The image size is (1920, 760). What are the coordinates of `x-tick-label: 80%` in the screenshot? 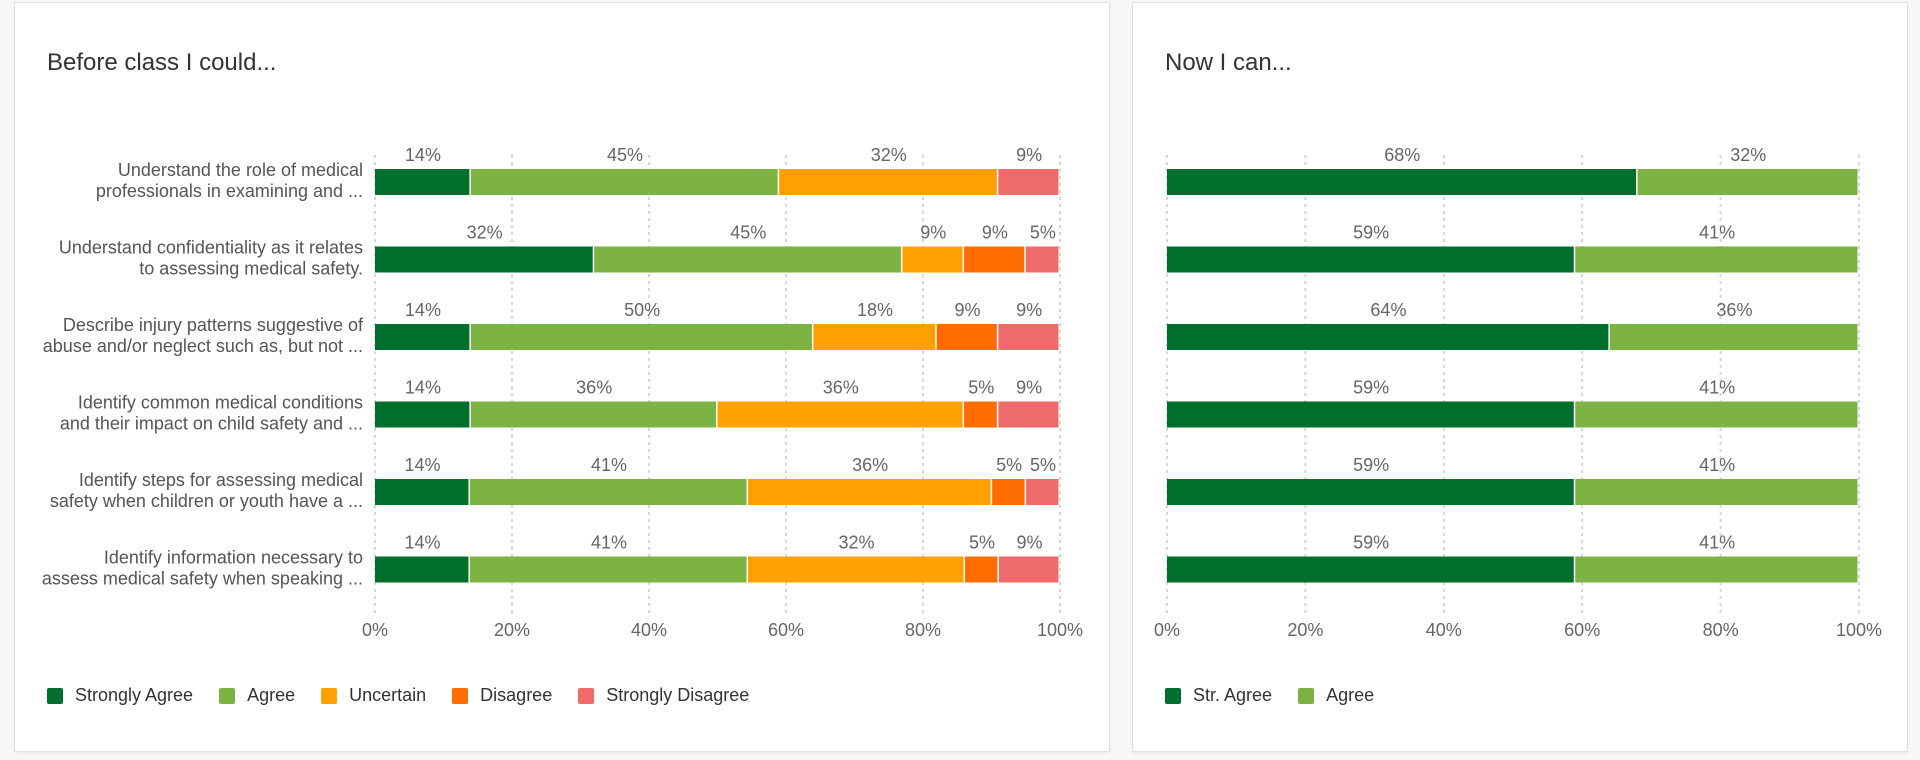 It's located at (1721, 630).